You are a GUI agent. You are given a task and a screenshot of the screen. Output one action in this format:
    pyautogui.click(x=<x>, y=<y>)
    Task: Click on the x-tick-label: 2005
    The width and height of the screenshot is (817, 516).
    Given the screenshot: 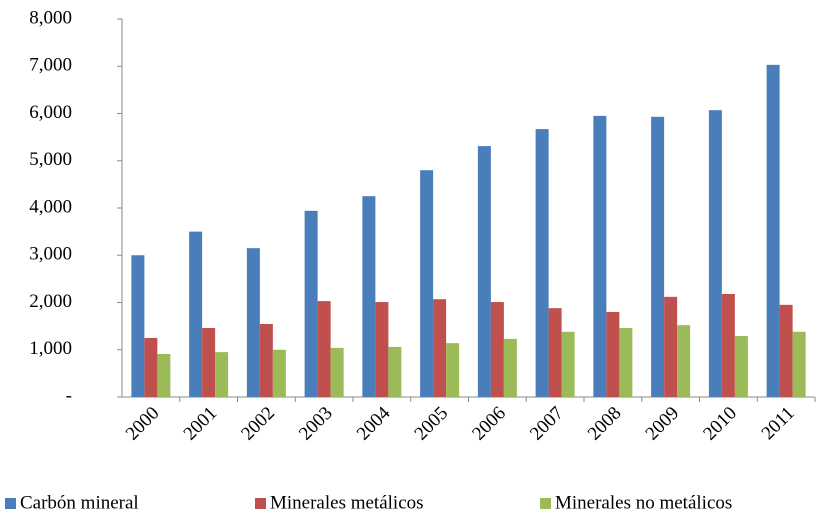 What is the action you would take?
    pyautogui.click(x=432, y=424)
    